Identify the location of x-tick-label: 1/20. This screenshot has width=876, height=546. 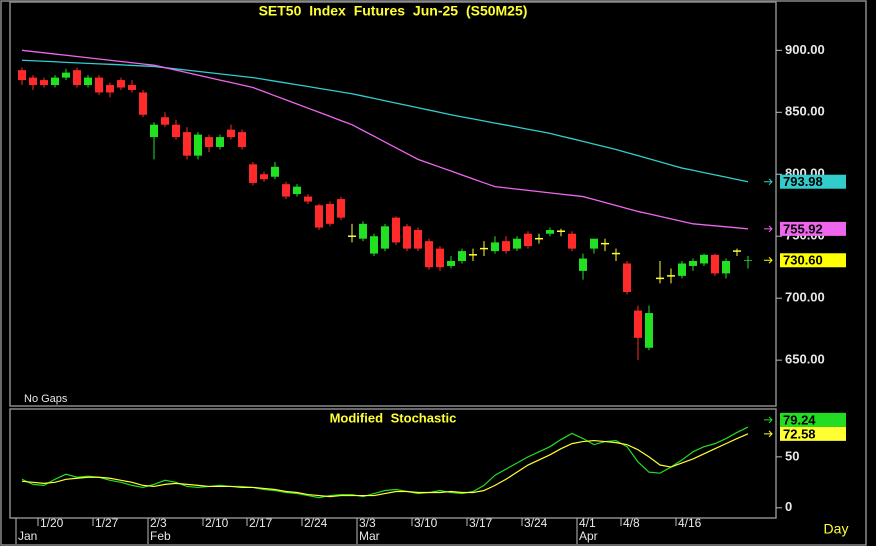
(52, 523).